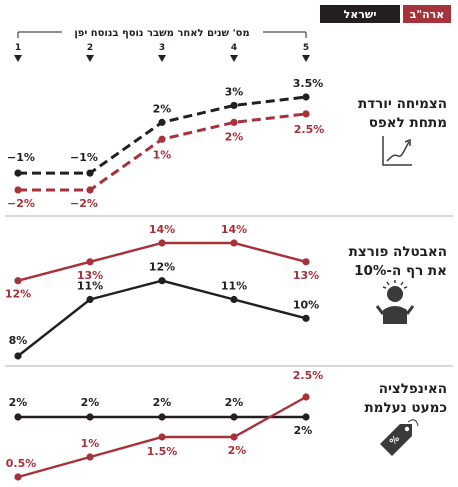  I want to click on x-tick-label: 4, so click(234, 48).